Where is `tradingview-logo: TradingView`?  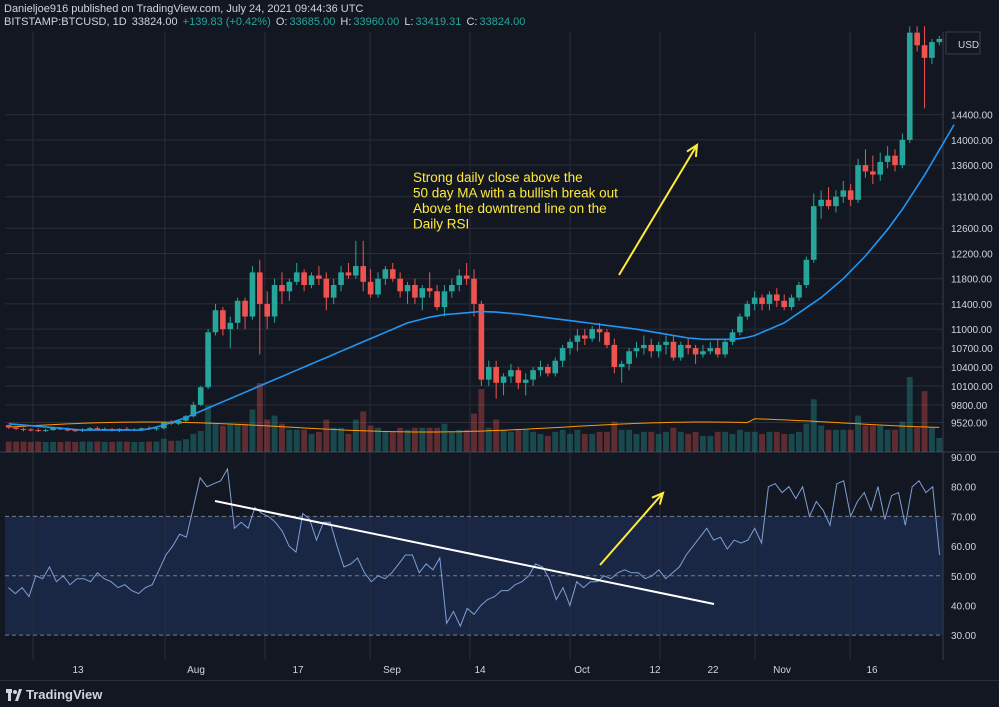
tradingview-logo: TradingView is located at coordinates (54, 694).